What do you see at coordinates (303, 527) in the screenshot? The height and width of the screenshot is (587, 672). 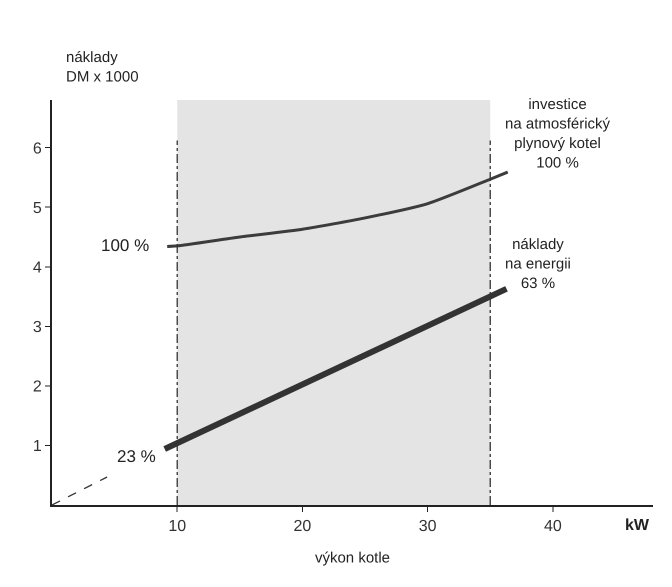 I see `x-tick-label: 20` at bounding box center [303, 527].